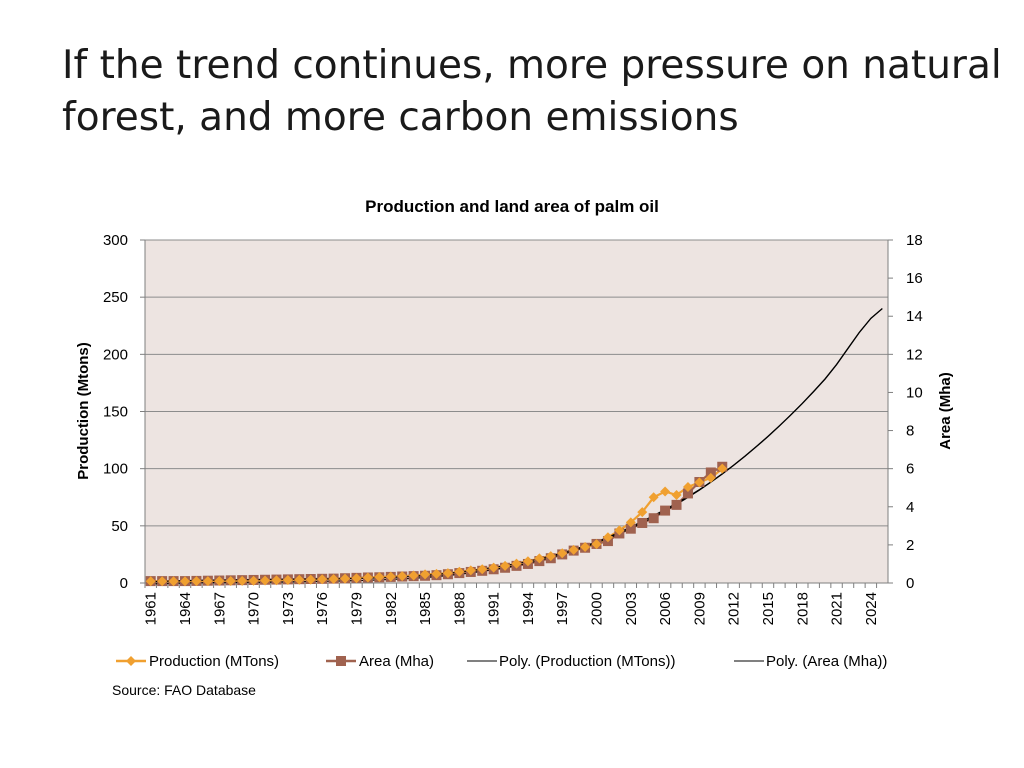 The height and width of the screenshot is (768, 1024). I want to click on y2-tick-label: 16, so click(914, 278).